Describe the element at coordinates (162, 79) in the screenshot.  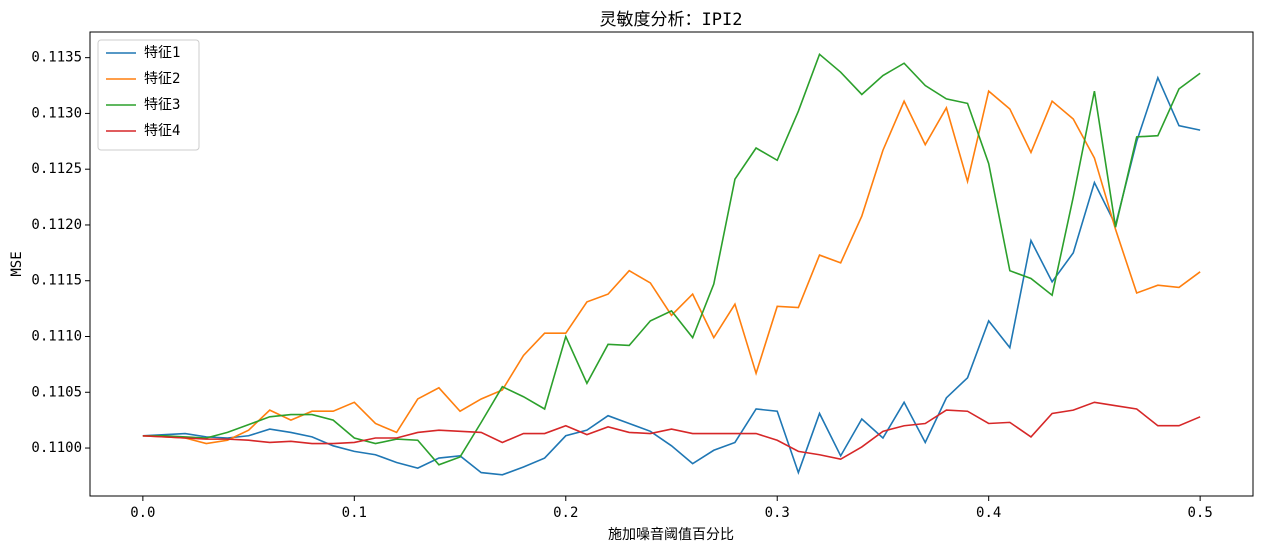
I see `legend-label: 特征2` at that location.